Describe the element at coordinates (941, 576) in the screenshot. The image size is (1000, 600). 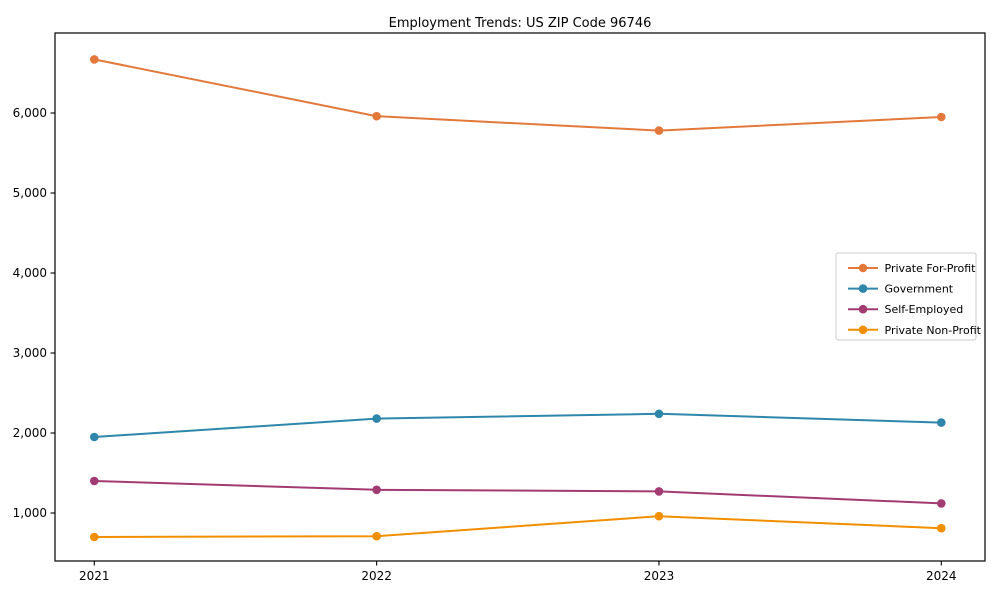
I see `x-tick-label: 2024` at that location.